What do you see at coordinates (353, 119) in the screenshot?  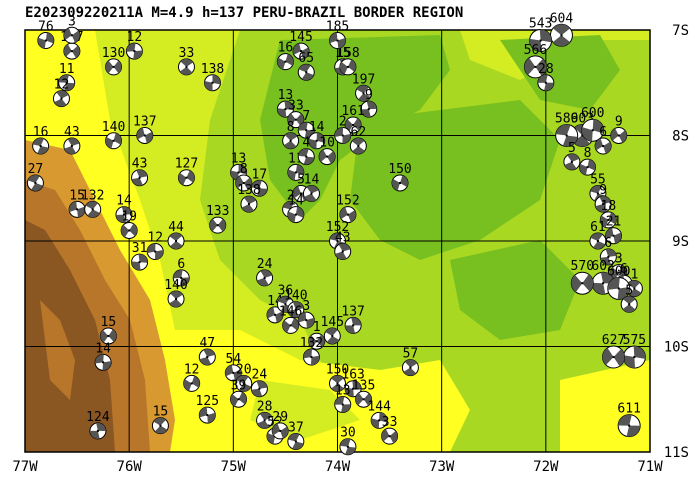 I see `focal-mechanism: 161` at bounding box center [353, 119].